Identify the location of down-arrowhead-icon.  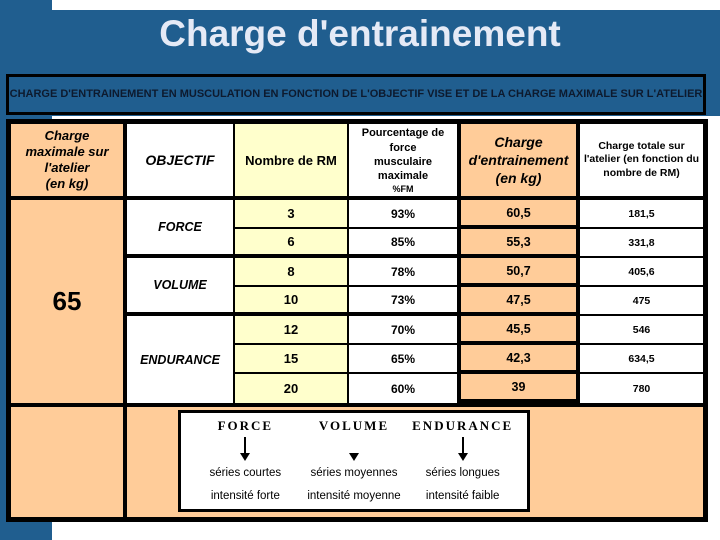
(354, 448).